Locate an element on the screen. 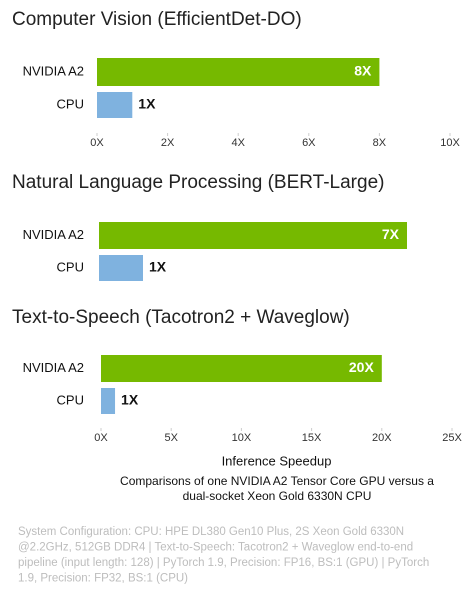 The image size is (474, 592). value-label: 7X is located at coordinates (391, 234).